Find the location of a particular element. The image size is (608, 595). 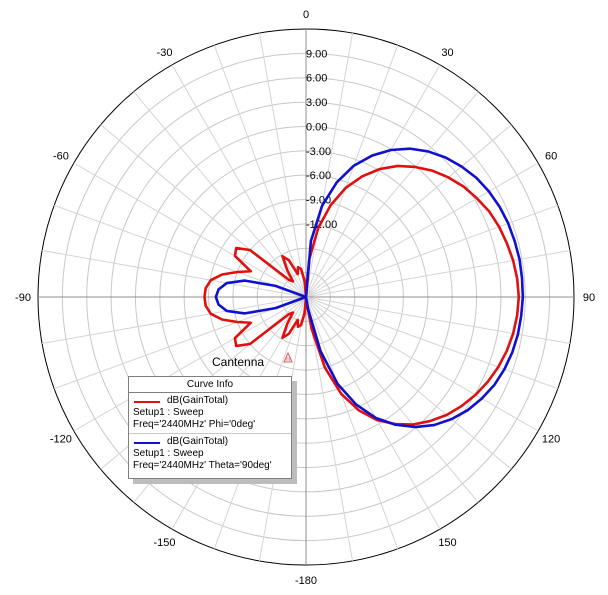

radial-tick-label: -6.00 is located at coordinates (318, 176).